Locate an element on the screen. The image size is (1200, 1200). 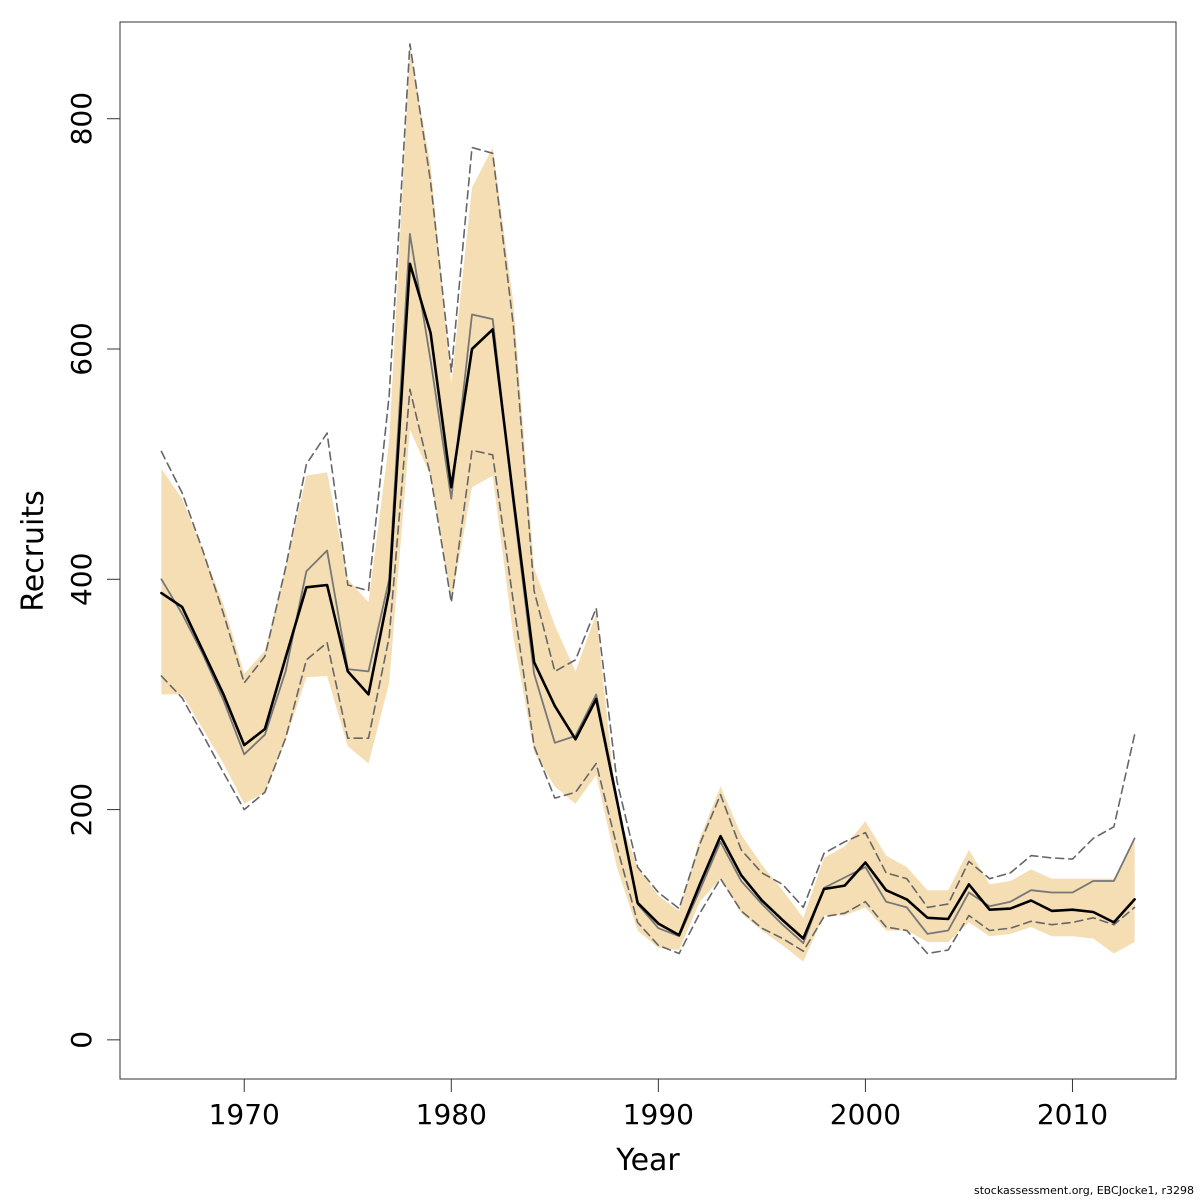
y-tick-label: 0 is located at coordinates (81, 1040).